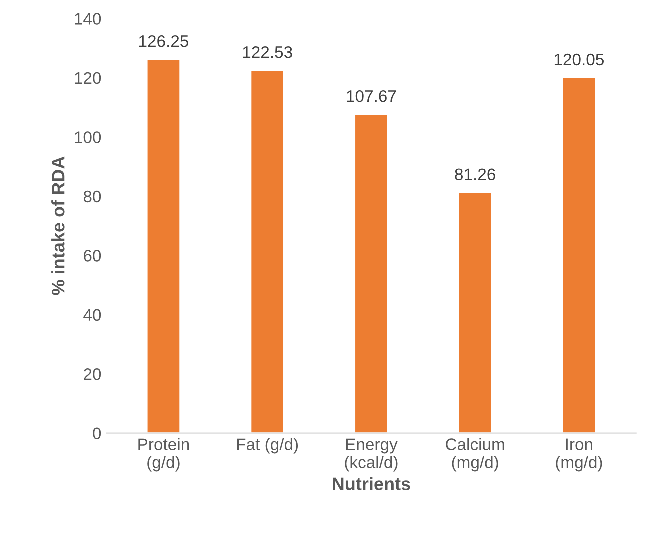 The image size is (646, 535). What do you see at coordinates (371, 484) in the screenshot?
I see `x-axis-title: Nutrients` at bounding box center [371, 484].